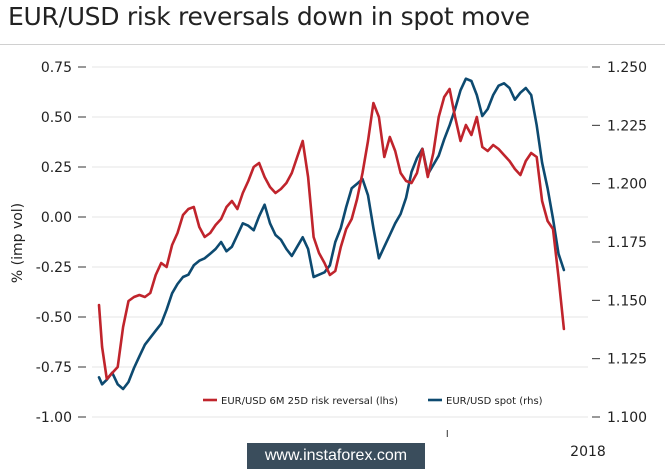 Image resolution: width=665 pixels, height=472 pixels. I want to click on right-axis: 1.250 1.225 1.200 1.175 1.150 1.125 1.100, so click(619, 243).